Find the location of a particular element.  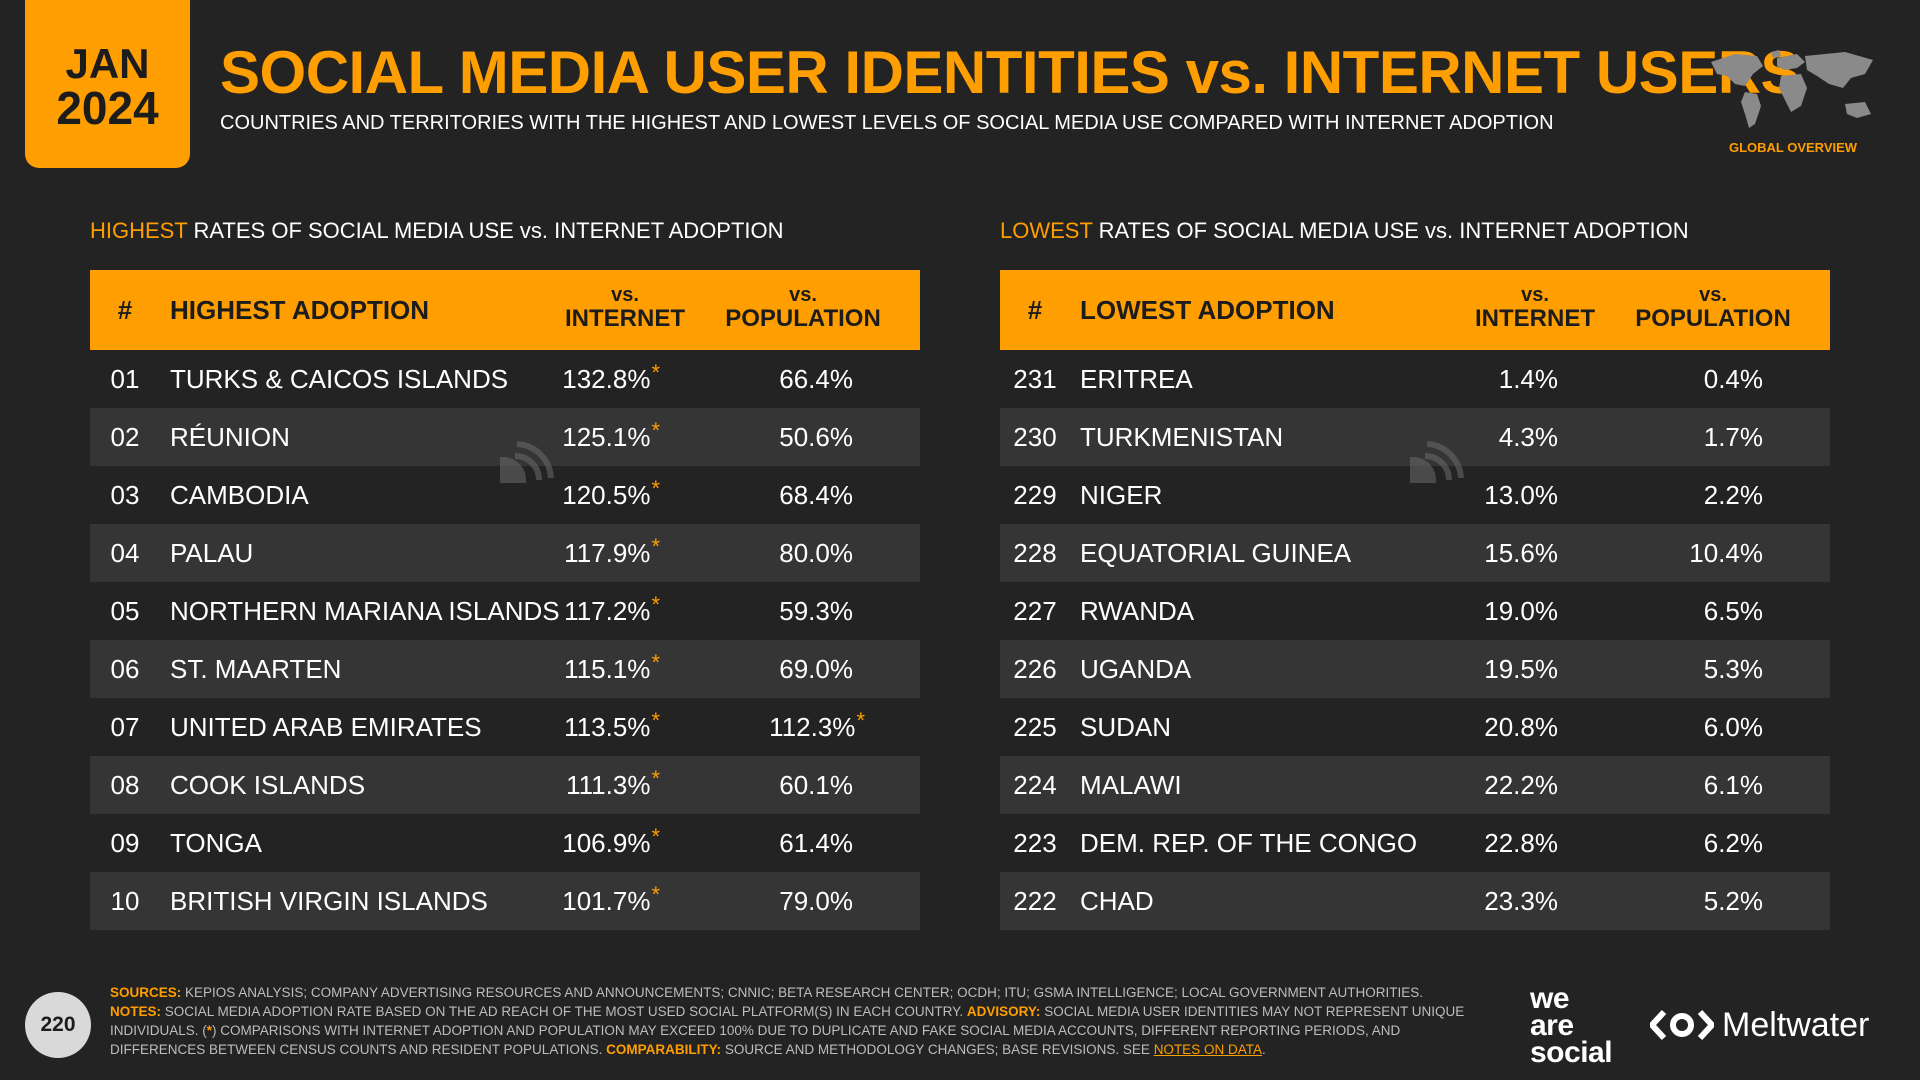

row-vs-population: 112.3%* is located at coordinates (782, 728).